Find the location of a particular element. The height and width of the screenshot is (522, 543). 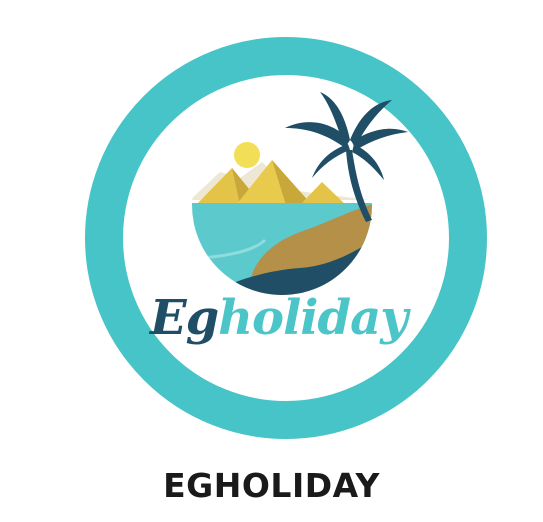

logo-wordmark: Egholiday is located at coordinates (279, 318).